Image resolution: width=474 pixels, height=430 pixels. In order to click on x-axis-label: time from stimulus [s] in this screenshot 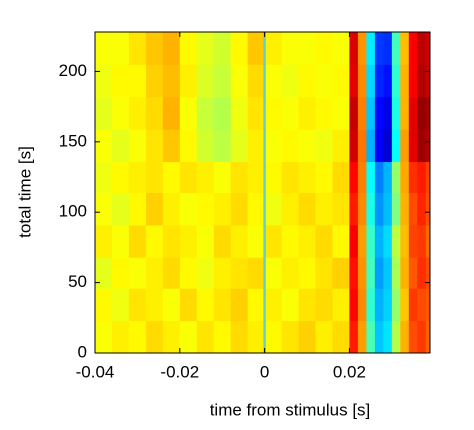, I will do `click(290, 409)`.